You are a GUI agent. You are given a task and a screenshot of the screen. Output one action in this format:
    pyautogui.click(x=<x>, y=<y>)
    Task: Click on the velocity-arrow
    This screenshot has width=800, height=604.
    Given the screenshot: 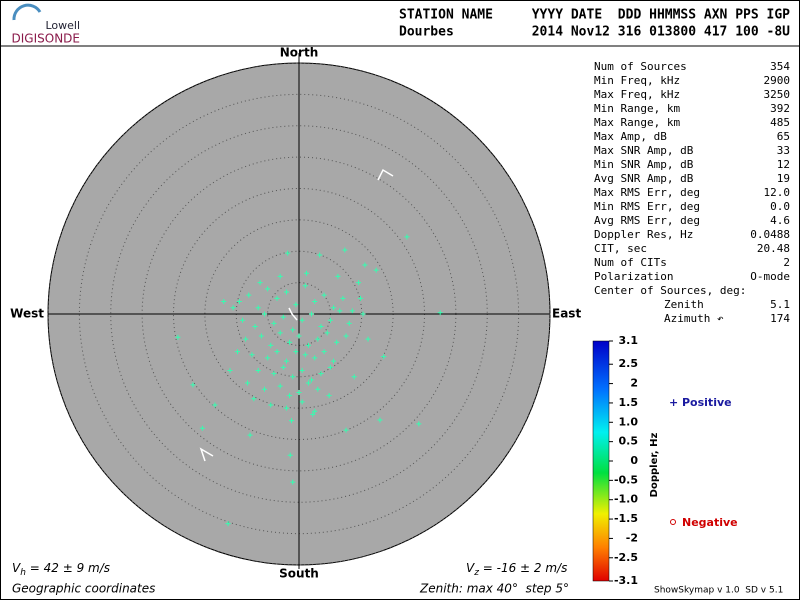 What is the action you would take?
    pyautogui.click(x=206, y=454)
    